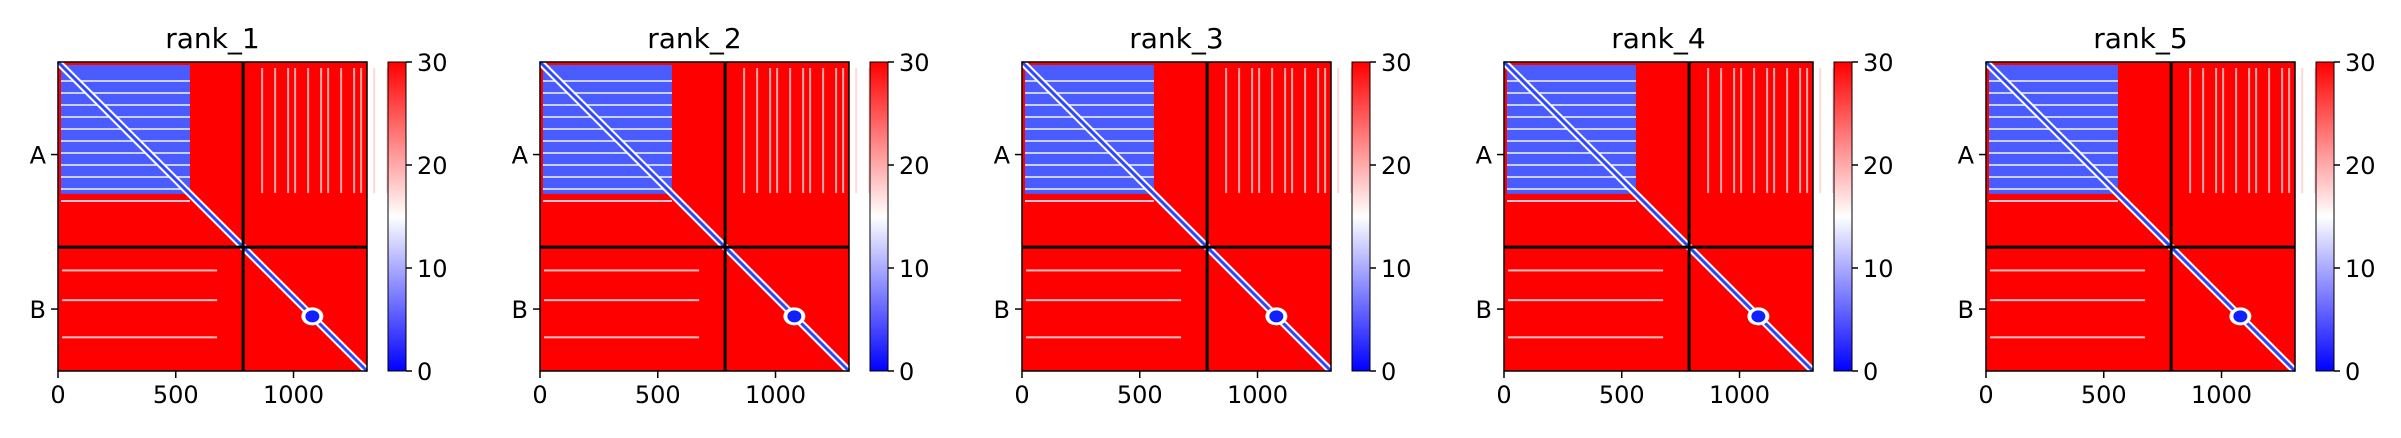 This screenshot has width=2401, height=438. Describe the element at coordinates (2140, 38) in the screenshot. I see `panel-title: rank_5` at that location.